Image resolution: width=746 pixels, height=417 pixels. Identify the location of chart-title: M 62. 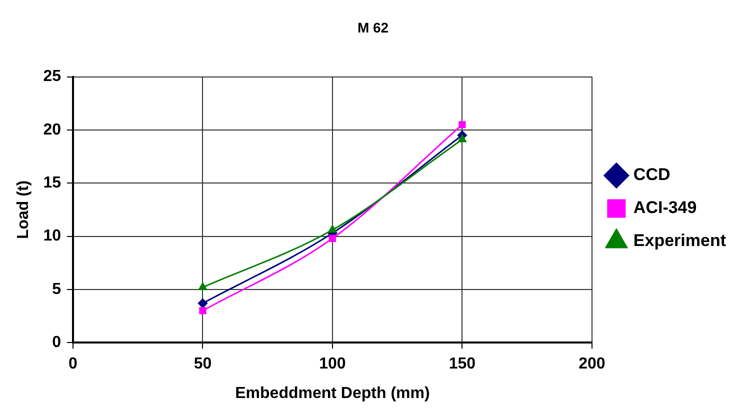
(373, 27).